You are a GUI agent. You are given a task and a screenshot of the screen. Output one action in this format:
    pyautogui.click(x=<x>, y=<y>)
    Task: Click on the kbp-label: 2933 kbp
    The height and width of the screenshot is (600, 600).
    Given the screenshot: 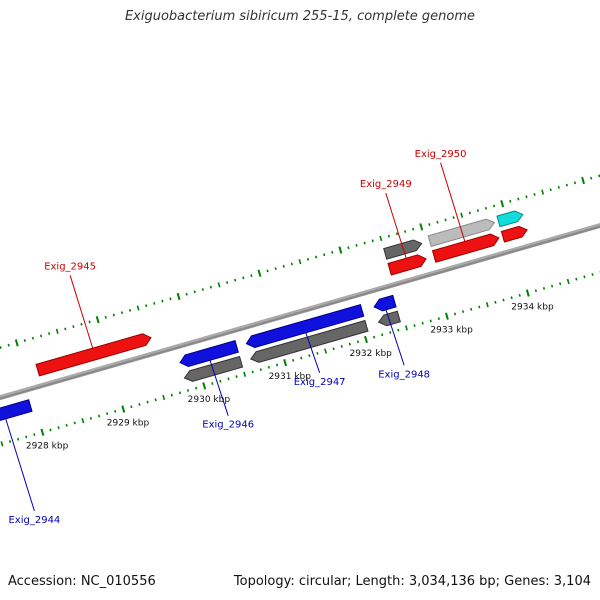 What is the action you would take?
    pyautogui.click(x=451, y=331)
    